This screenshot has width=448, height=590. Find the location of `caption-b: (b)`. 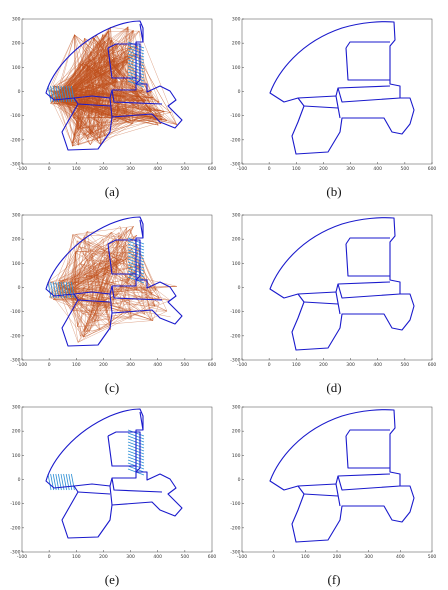

caption-b: (b) is located at coordinates (334, 191).